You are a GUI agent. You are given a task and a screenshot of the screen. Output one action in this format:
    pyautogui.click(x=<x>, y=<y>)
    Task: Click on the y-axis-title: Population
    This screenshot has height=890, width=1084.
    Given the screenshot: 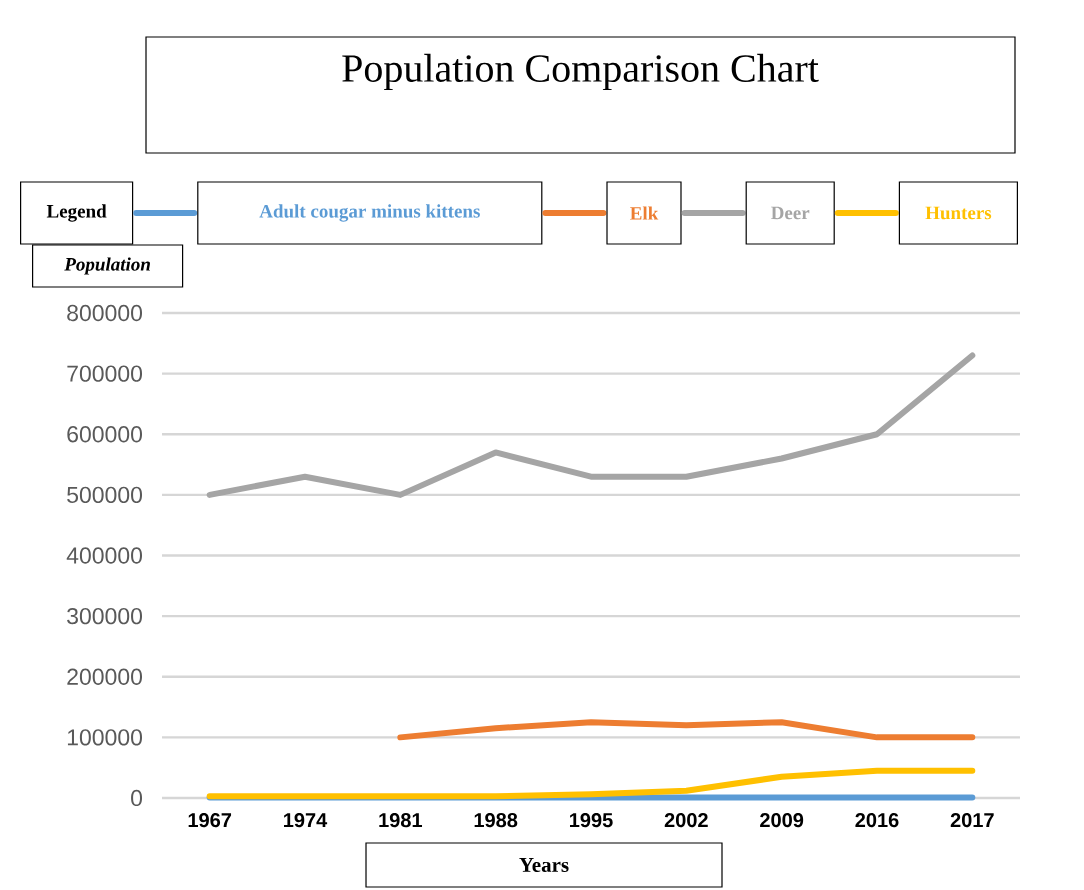 What is the action you would take?
    pyautogui.click(x=107, y=266)
    